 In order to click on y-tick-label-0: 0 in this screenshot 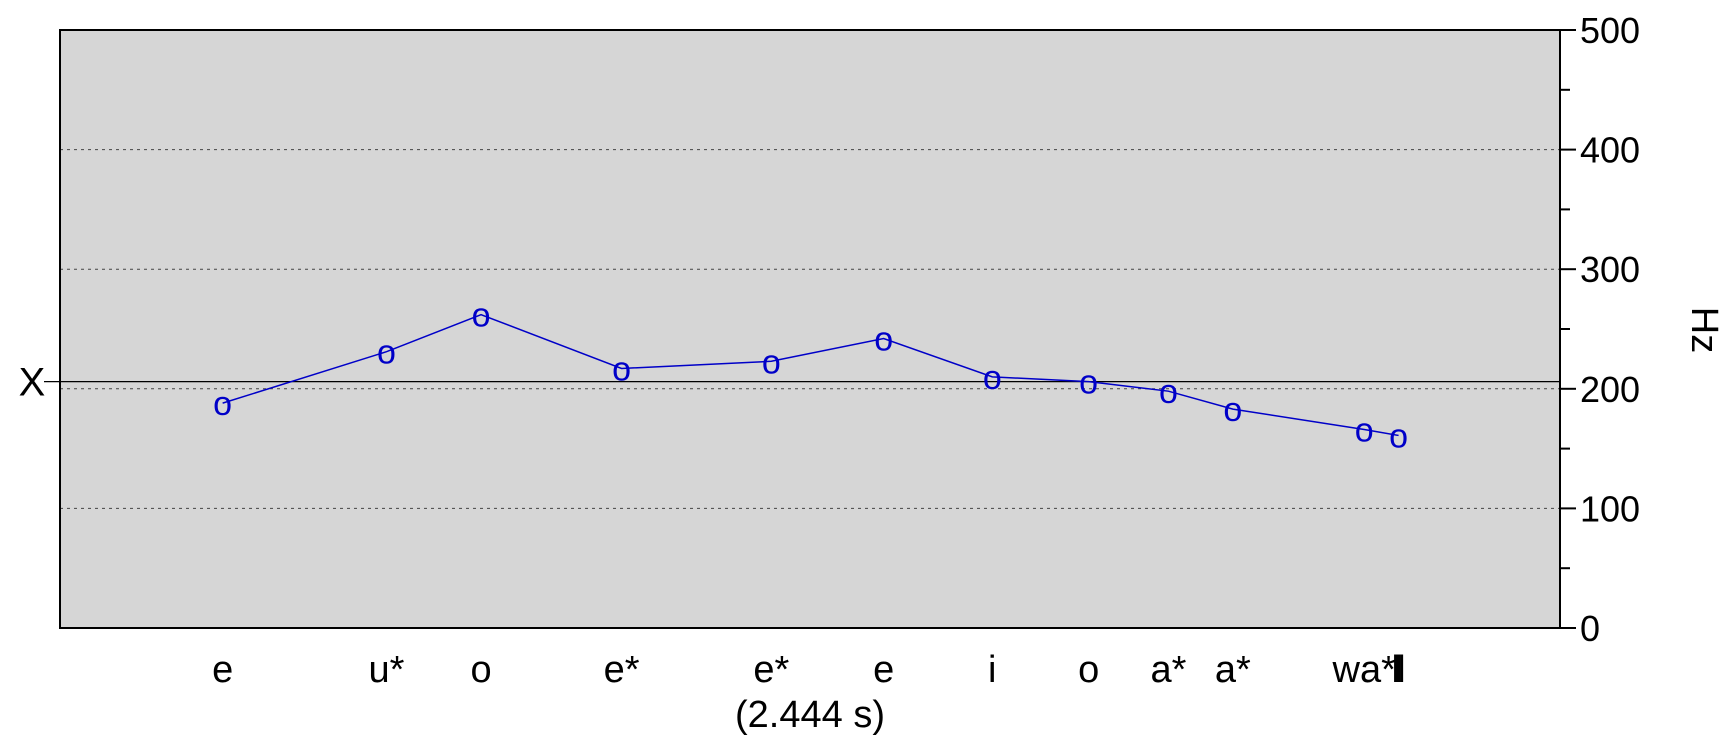, I will do `click(1590, 628)`.